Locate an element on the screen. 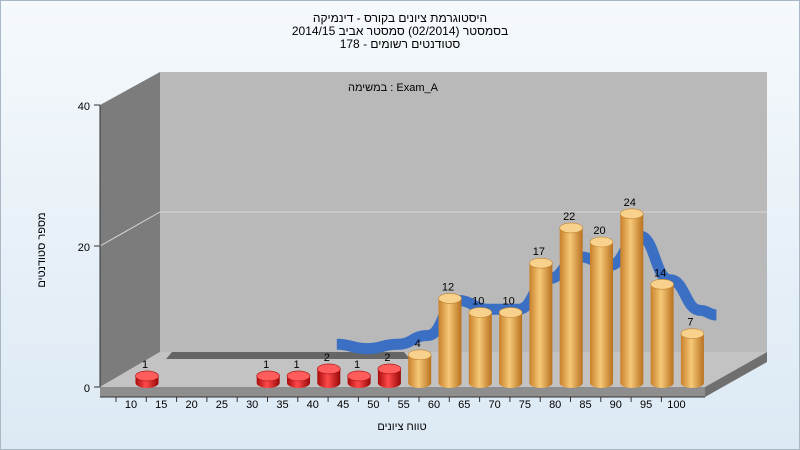  x-tick-label: 85 is located at coordinates (585, 405).